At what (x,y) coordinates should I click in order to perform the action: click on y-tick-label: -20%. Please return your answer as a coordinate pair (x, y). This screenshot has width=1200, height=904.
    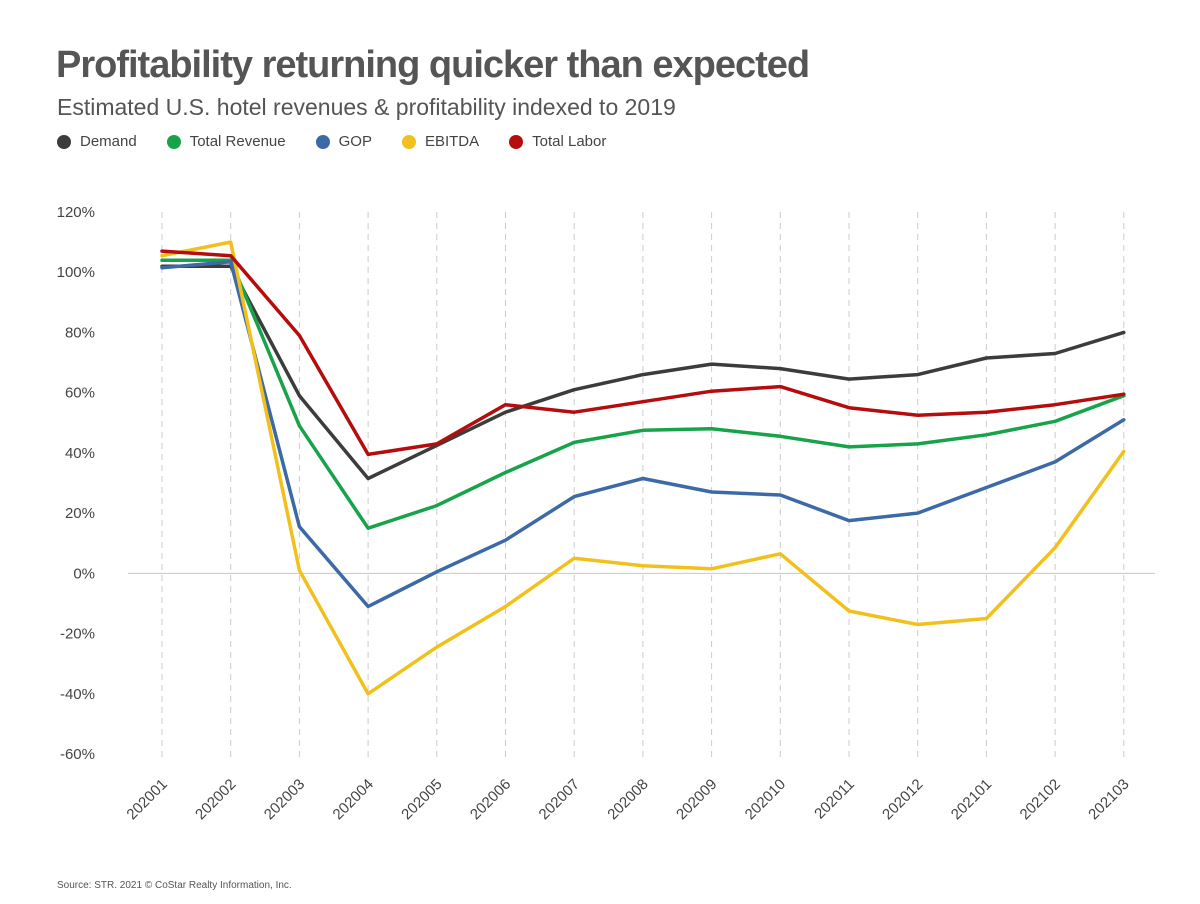
    Looking at the image, I should click on (77, 634).